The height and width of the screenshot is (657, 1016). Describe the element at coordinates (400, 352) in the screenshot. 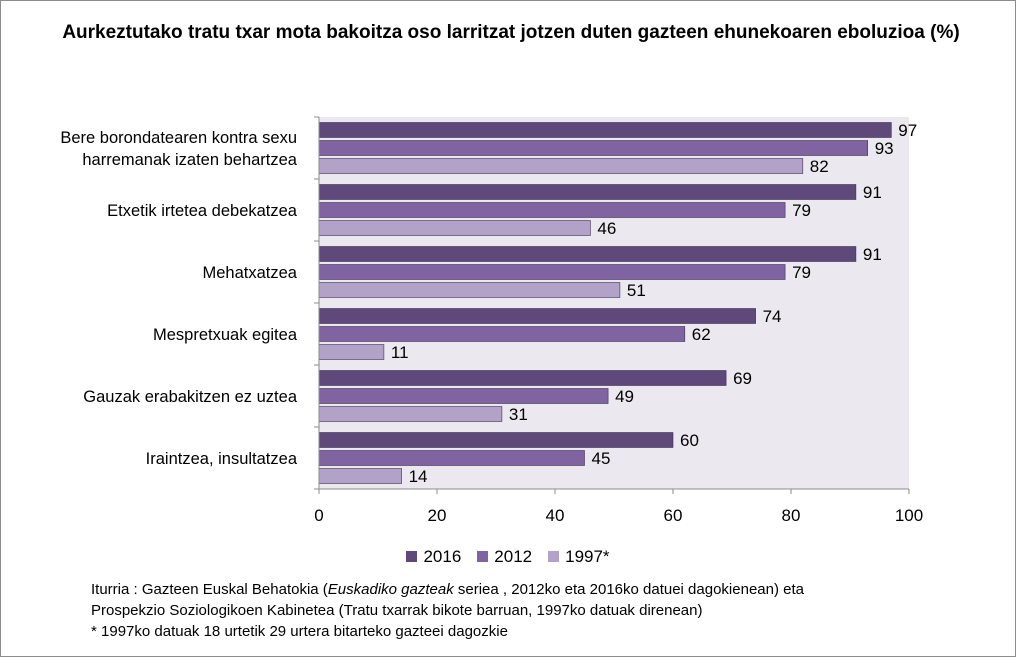

I see `data-label: 11` at that location.